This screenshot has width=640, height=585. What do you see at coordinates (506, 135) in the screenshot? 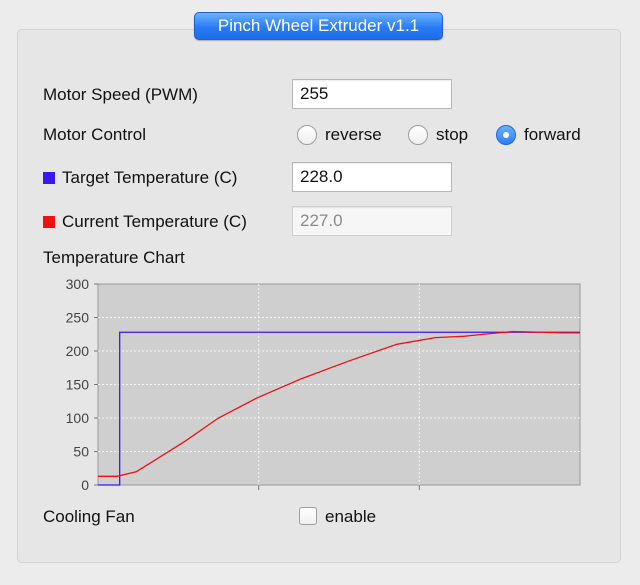
I see `forward-radio-circle` at bounding box center [506, 135].